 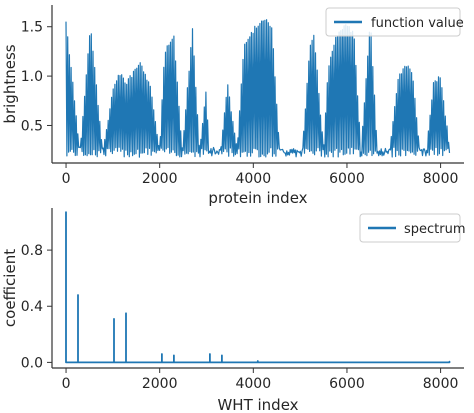 I want to click on top-x-tick-label: 8000, so click(x=441, y=179).